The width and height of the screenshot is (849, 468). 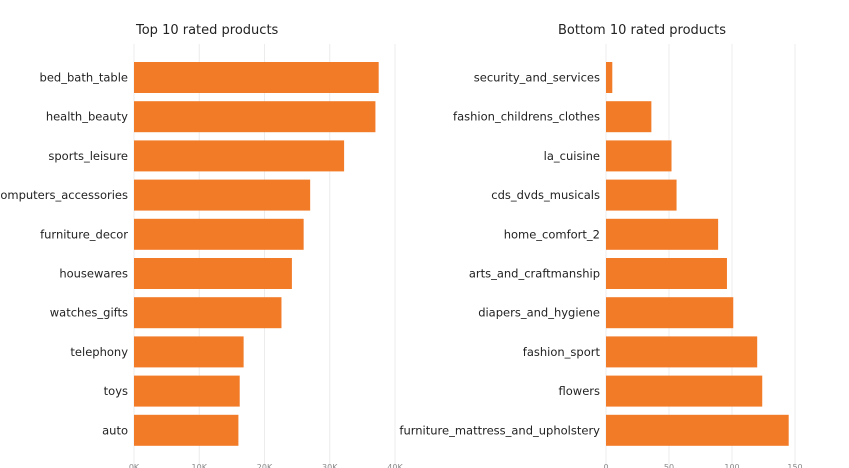 What do you see at coordinates (189, 352) in the screenshot?
I see `bar-telephony` at bounding box center [189, 352].